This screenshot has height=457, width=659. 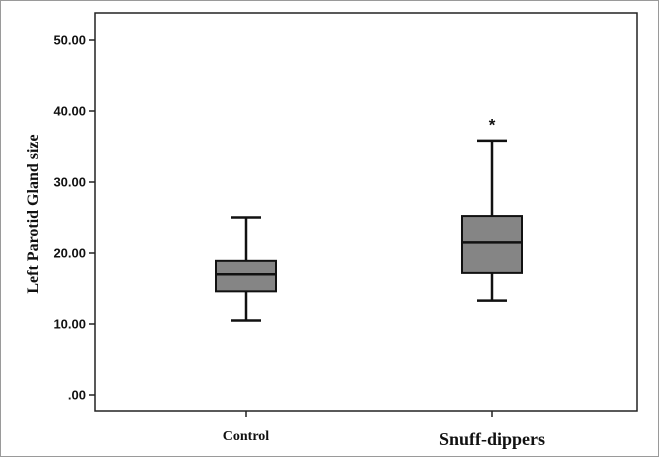 I want to click on box-control, so click(x=246, y=269).